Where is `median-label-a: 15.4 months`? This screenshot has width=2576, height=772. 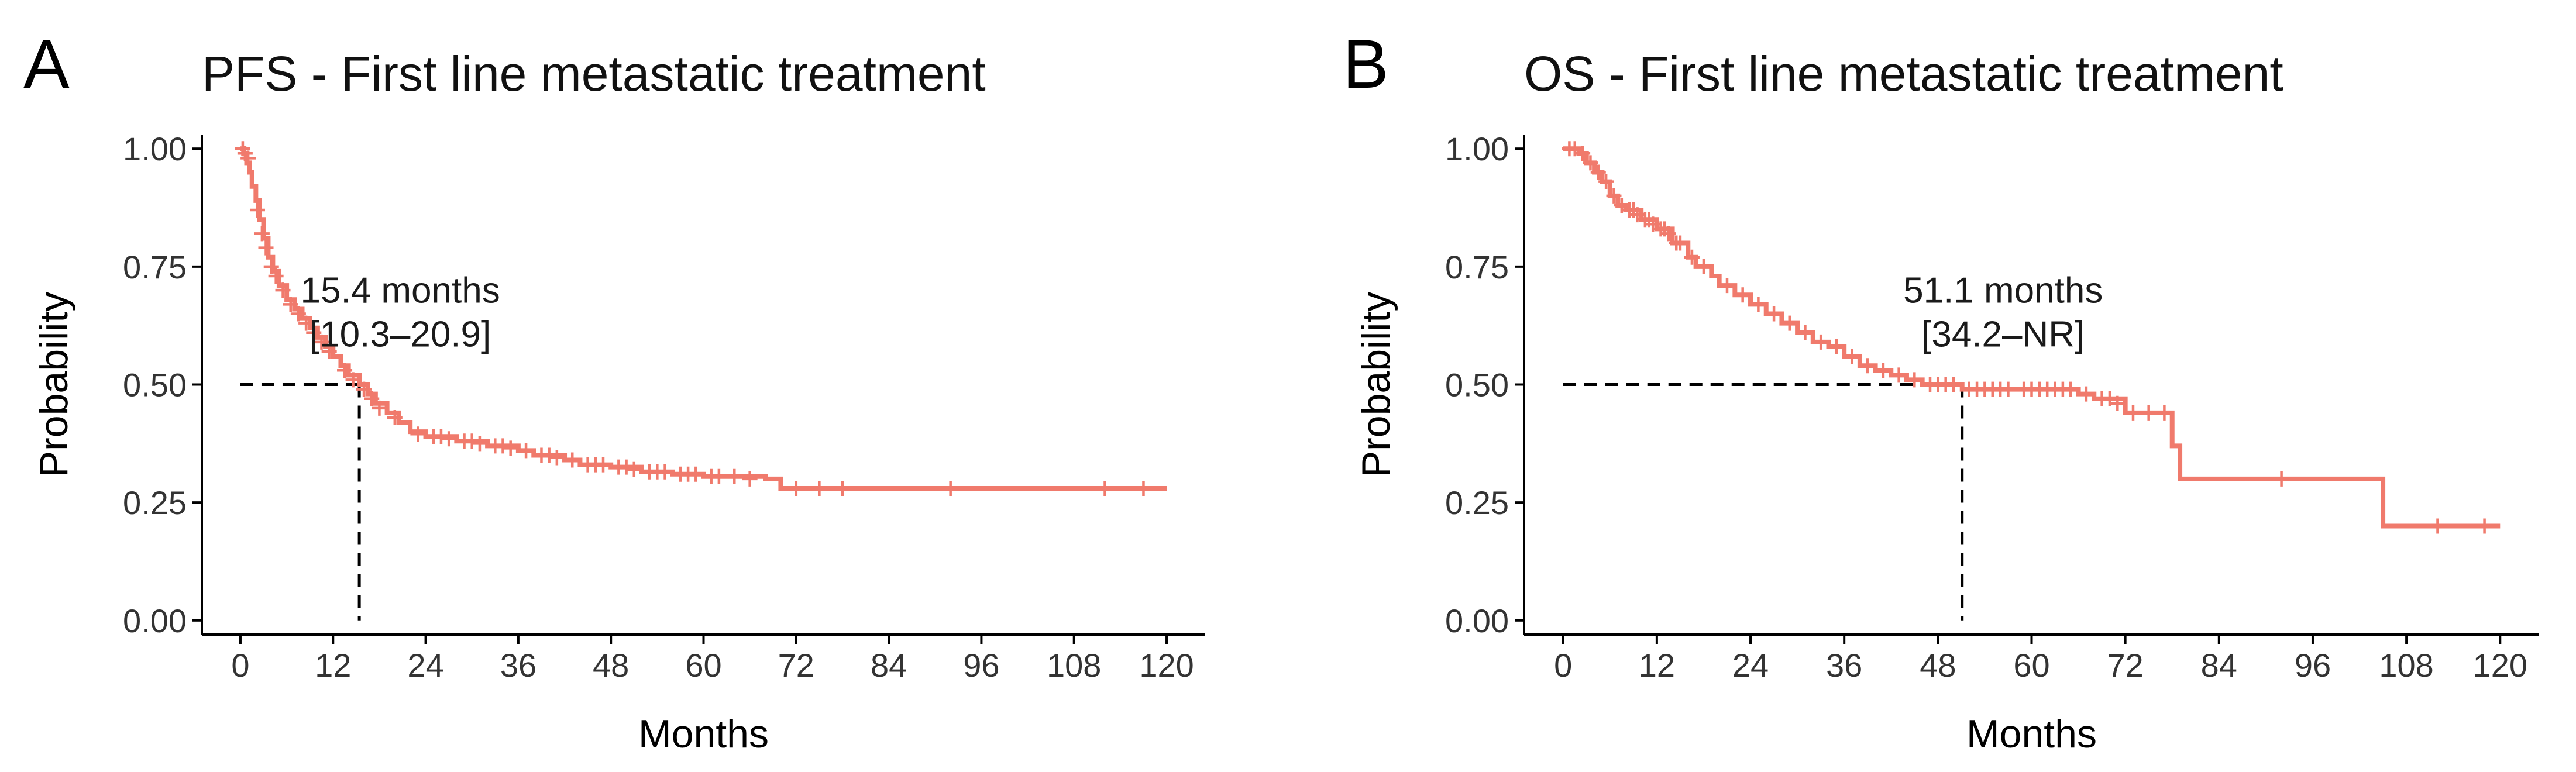 median-label-a: 15.4 months is located at coordinates (401, 291).